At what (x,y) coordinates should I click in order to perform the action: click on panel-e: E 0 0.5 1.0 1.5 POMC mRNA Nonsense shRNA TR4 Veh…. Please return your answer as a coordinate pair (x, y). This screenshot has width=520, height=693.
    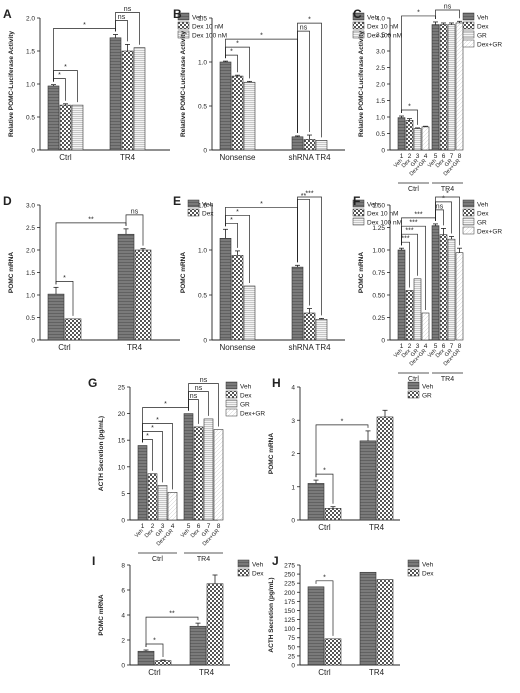
    Looking at the image, I should click on (287, 272).